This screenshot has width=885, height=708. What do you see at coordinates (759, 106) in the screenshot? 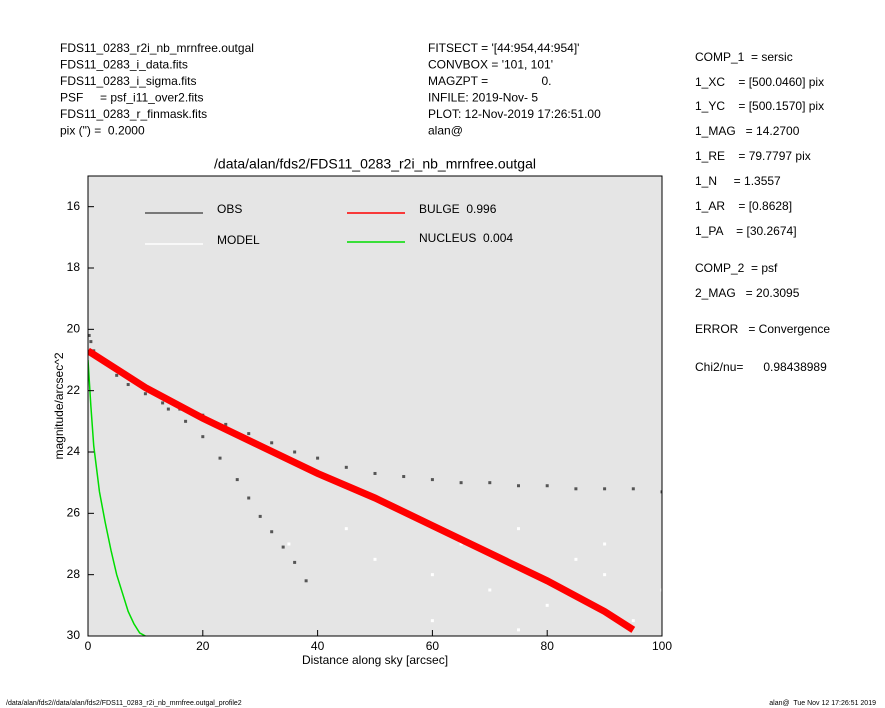
I see `header-right-line: 1_YC = [500.1570] pix` at bounding box center [759, 106].